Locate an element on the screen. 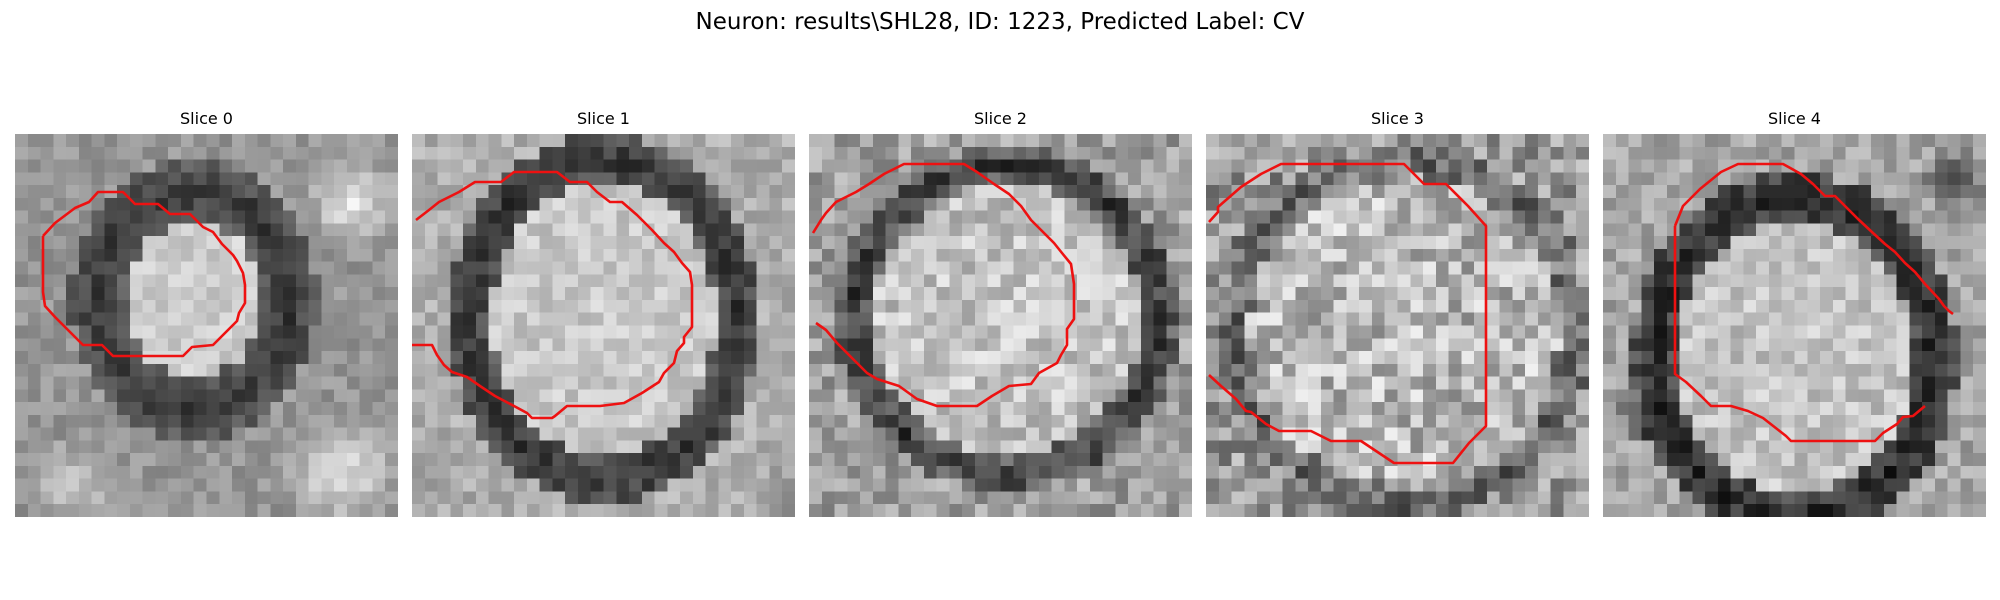  slice-panel-1: Slice 1 is located at coordinates (603, 312).